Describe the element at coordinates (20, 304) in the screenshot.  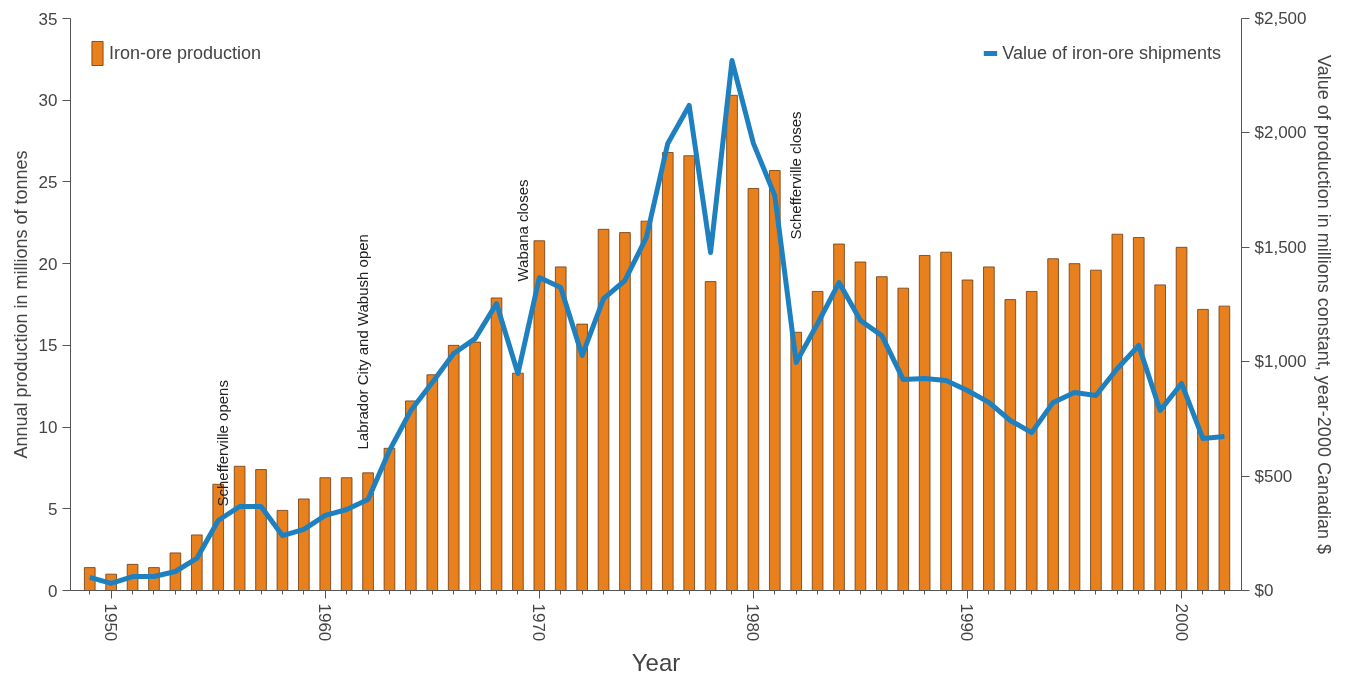
I see `y-axis-title: Annual production in millions of tonnes` at that location.